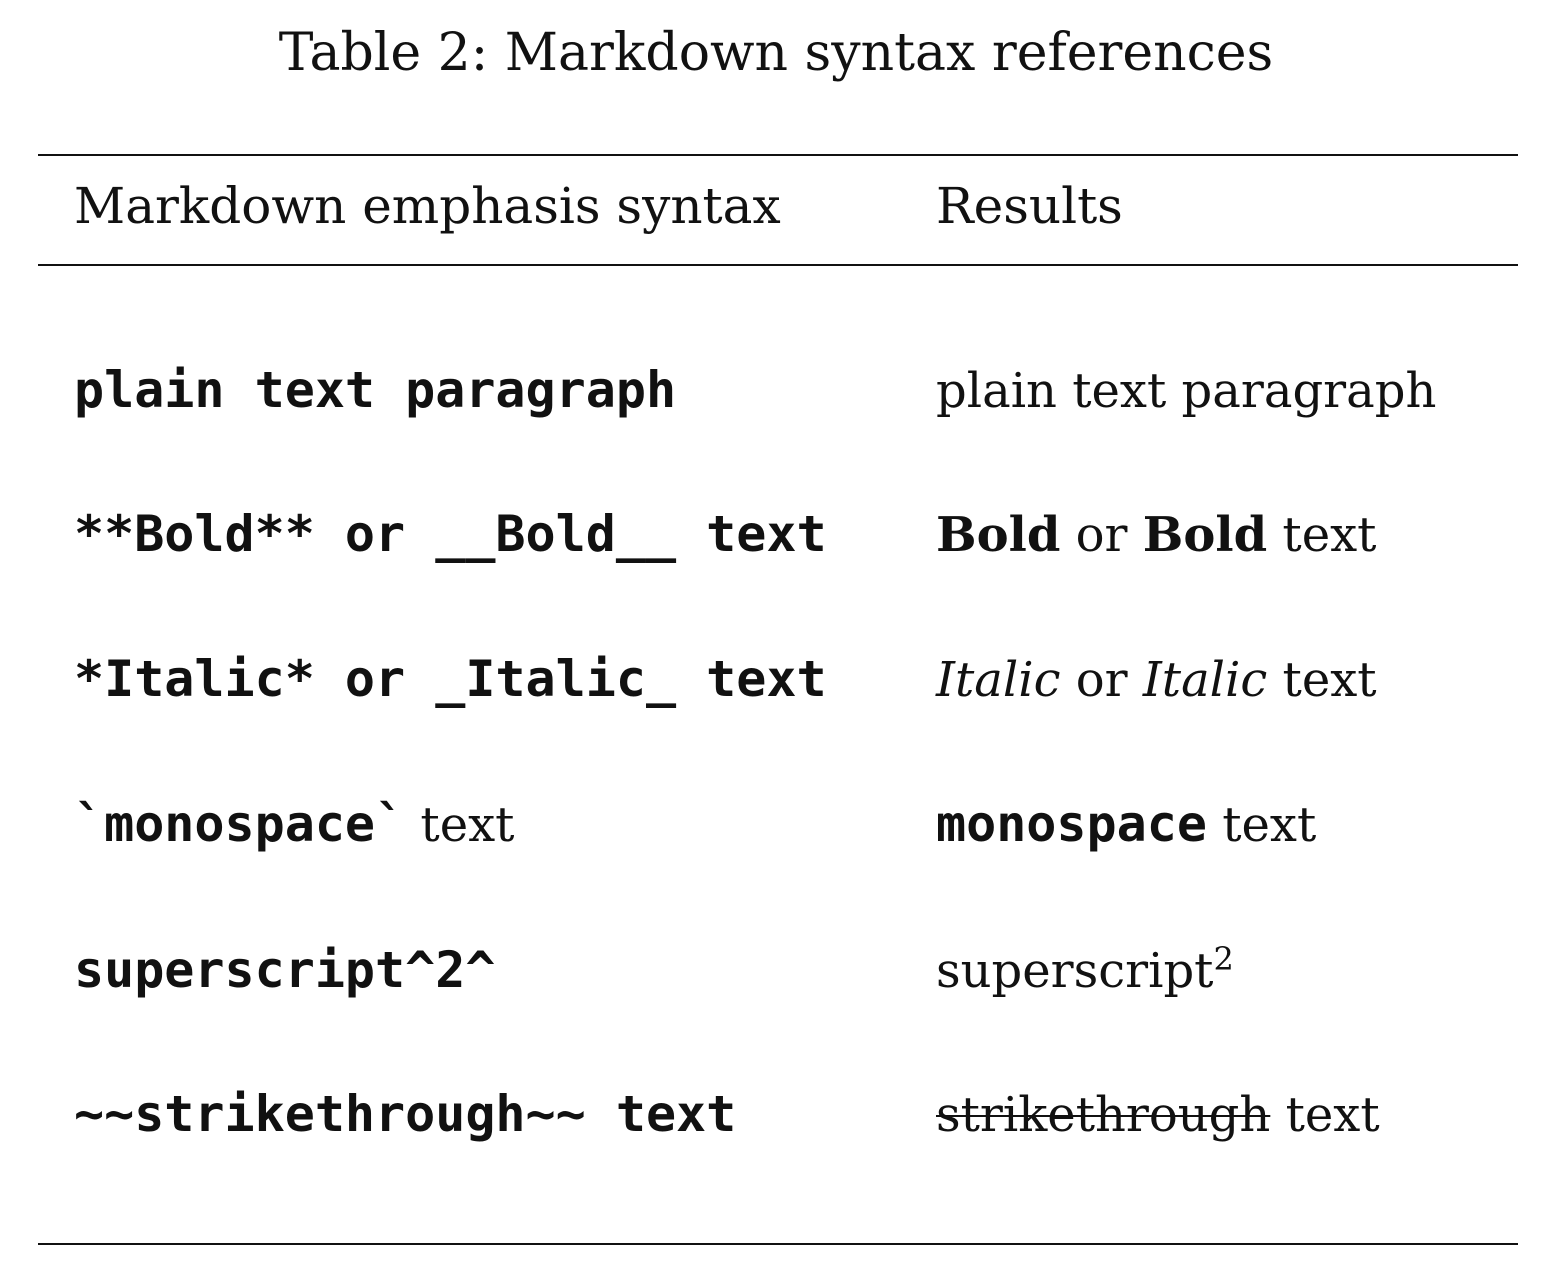 This screenshot has height=1286, width=1552. I want to click on result-cell: Italic or Italic text, so click(1230, 680).